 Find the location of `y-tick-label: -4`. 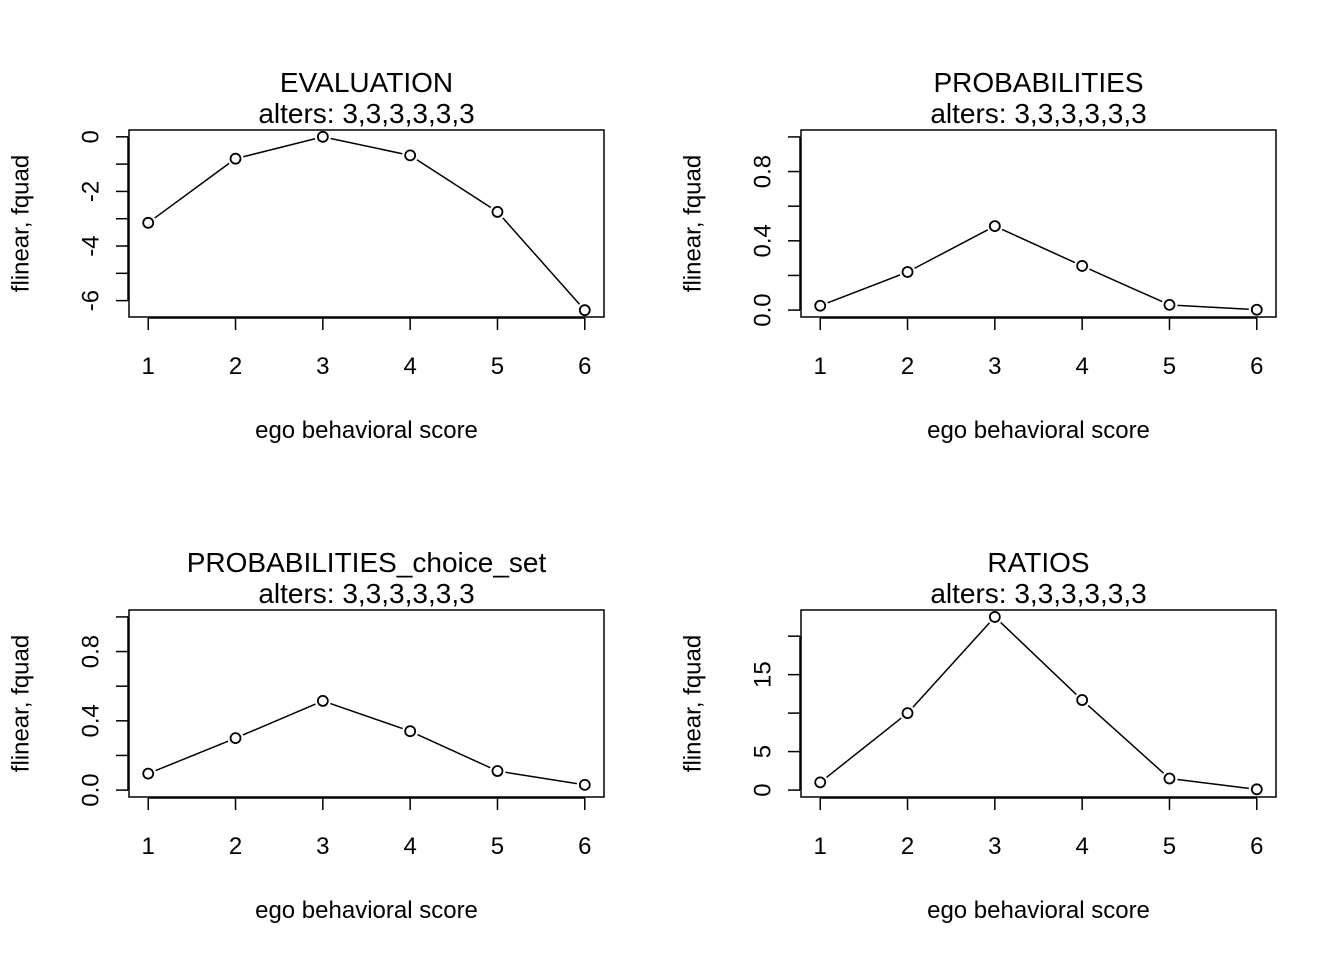

y-tick-label: -4 is located at coordinates (91, 245).